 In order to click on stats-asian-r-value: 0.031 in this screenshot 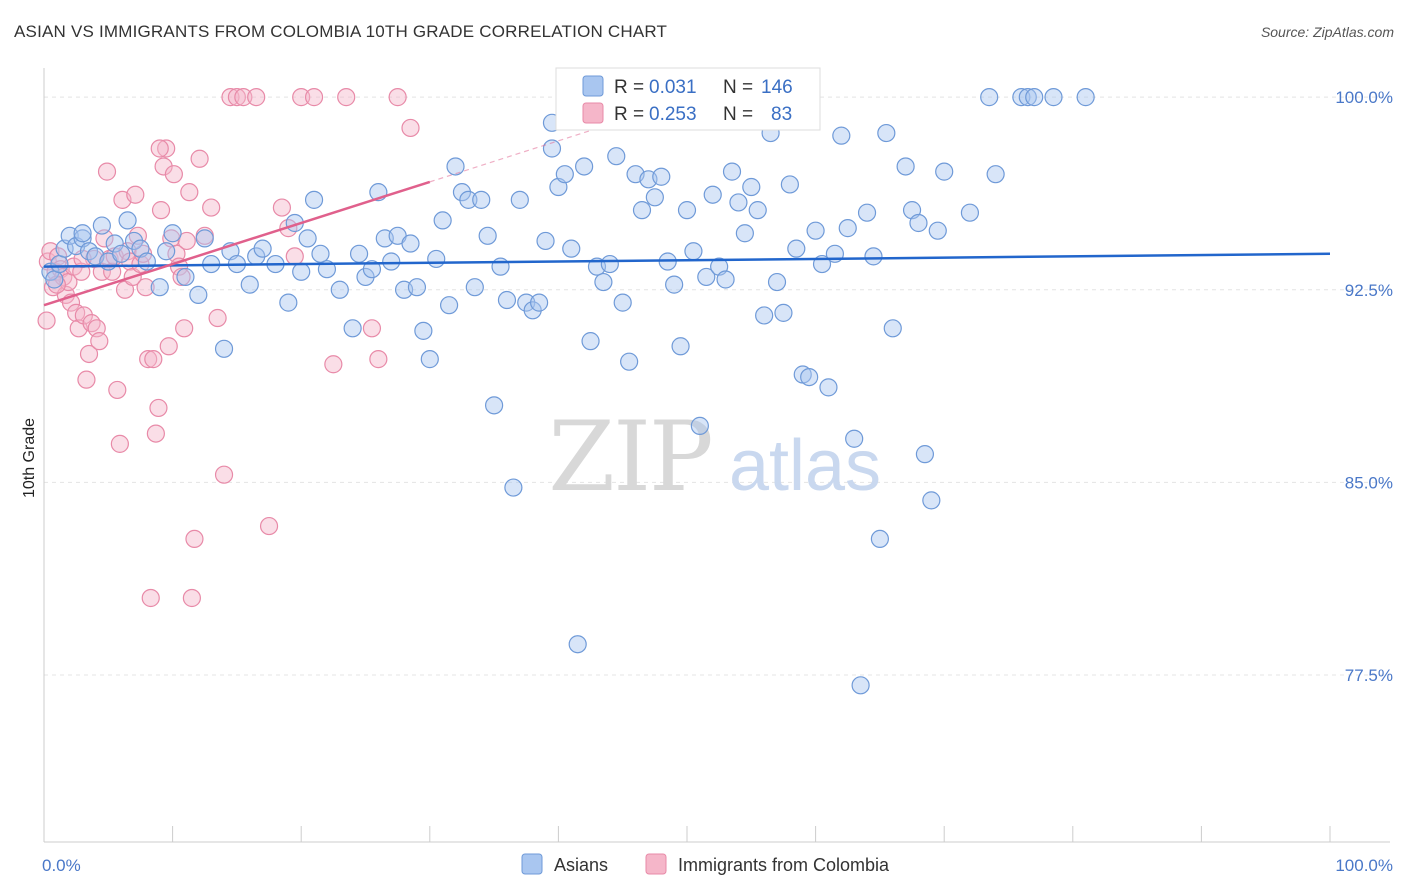, I will do `click(673, 87)`.